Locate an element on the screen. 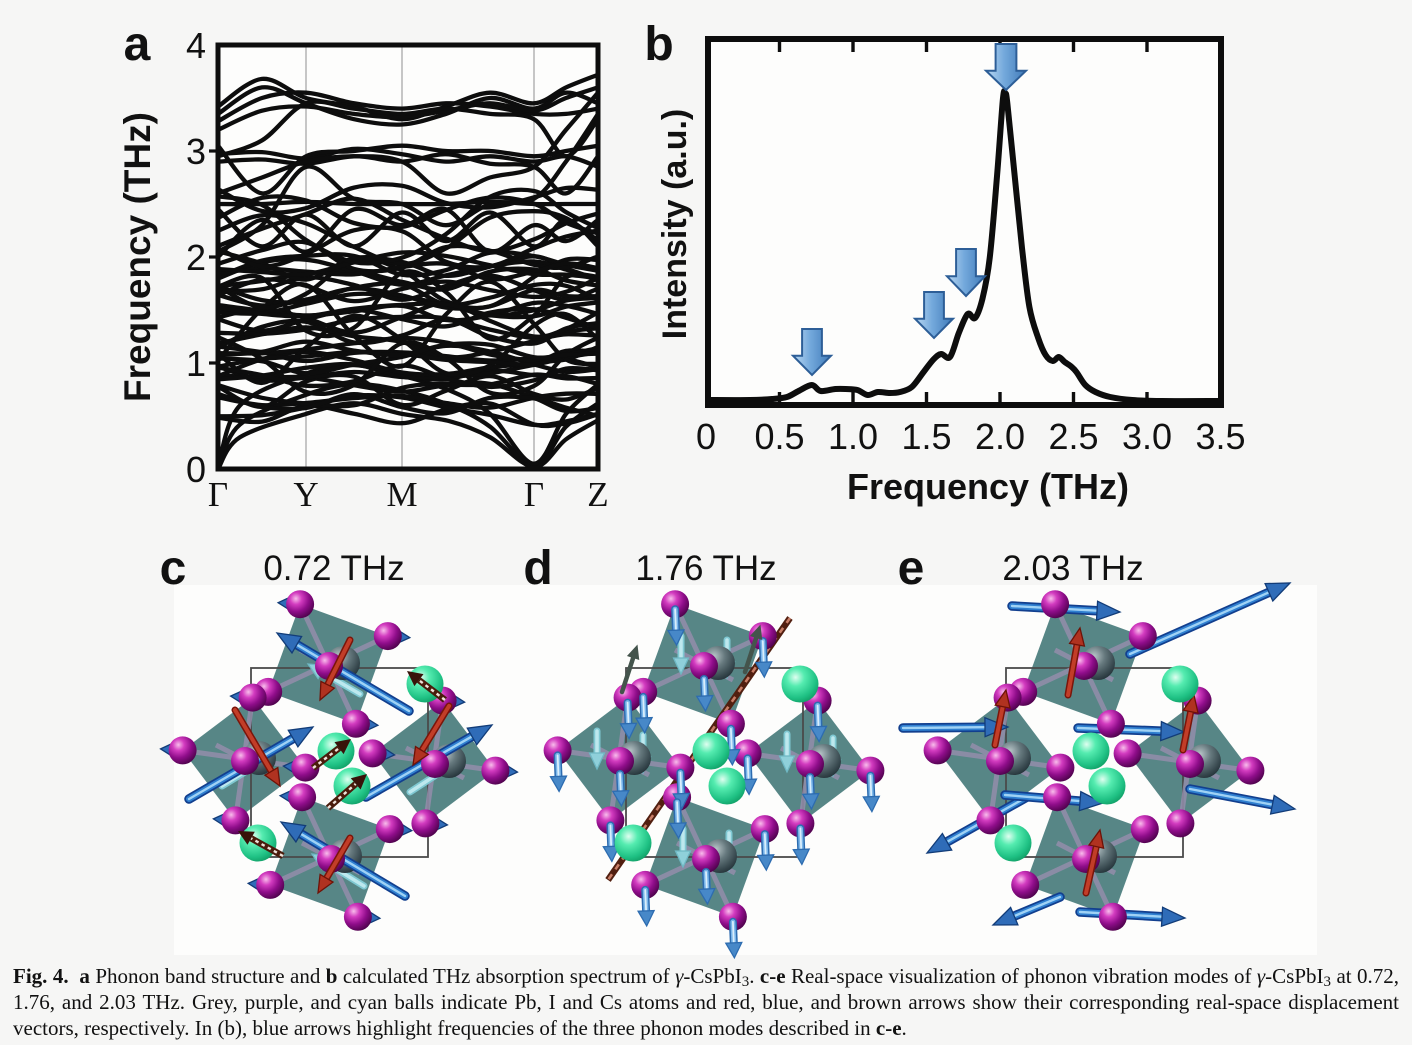 The image size is (1412, 1045). svg-text: Y is located at coordinates (305, 494).